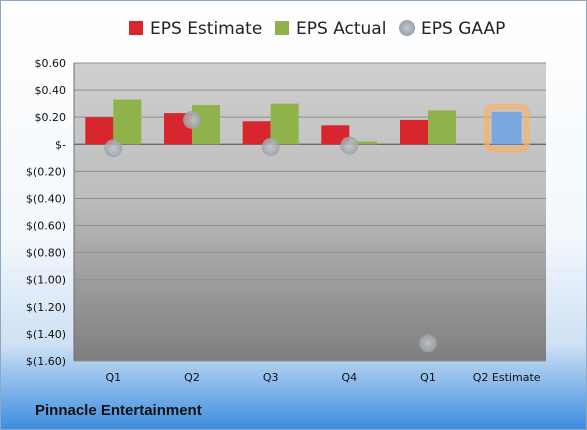 This screenshot has width=587, height=430. Describe the element at coordinates (46, 334) in the screenshot. I see `y-tick-label: $(1.40)` at that location.